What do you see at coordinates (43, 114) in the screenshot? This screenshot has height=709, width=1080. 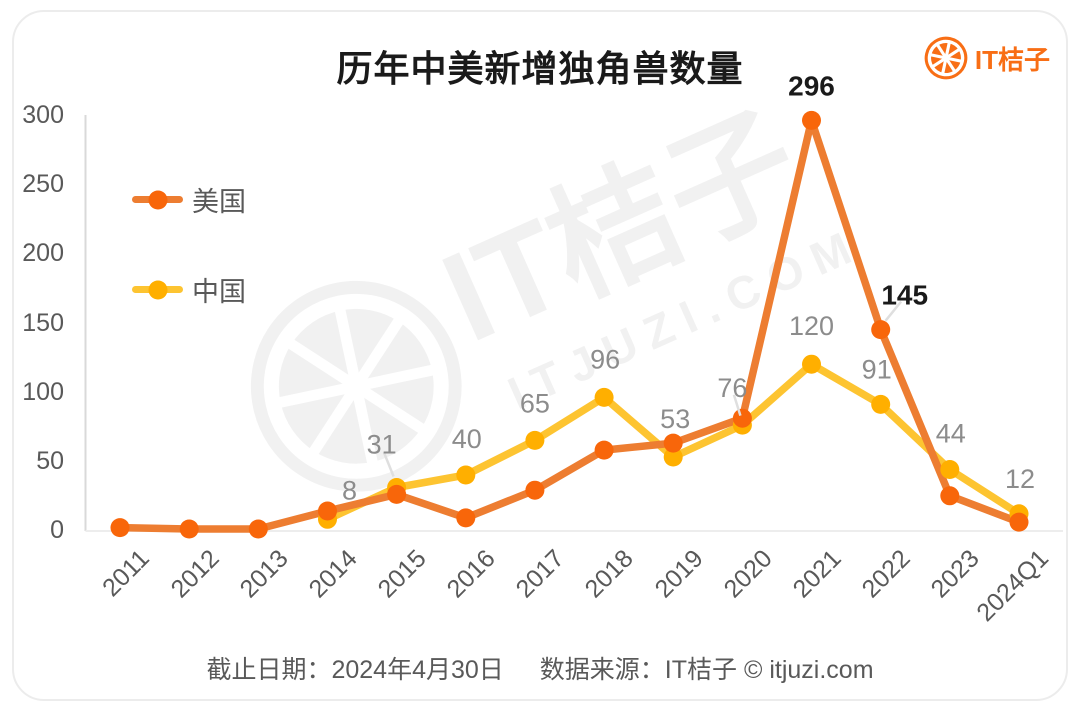 I see `y-tick-label: 300` at bounding box center [43, 114].